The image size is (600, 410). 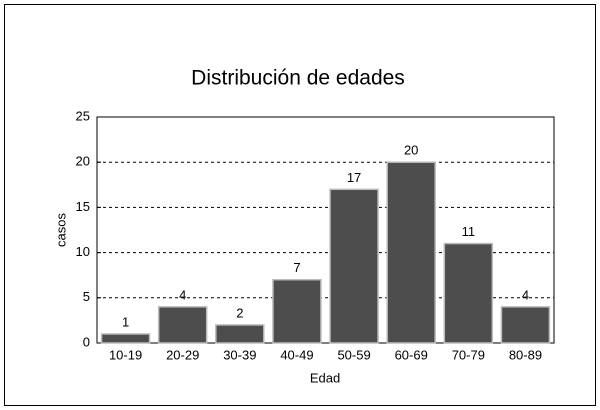 What do you see at coordinates (525, 354) in the screenshot?
I see `x-tick-label: 80-89` at bounding box center [525, 354].